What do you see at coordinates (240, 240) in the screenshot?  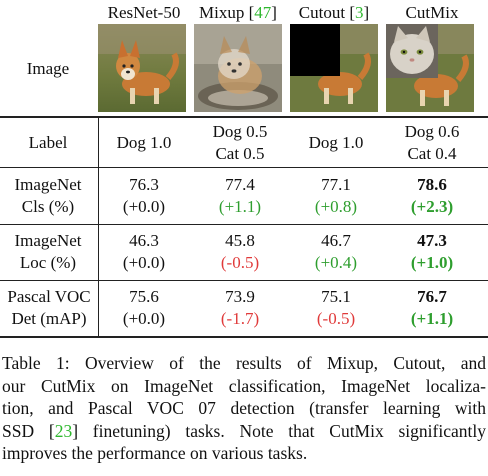 I see `cell-value: 45.8` at bounding box center [240, 240].